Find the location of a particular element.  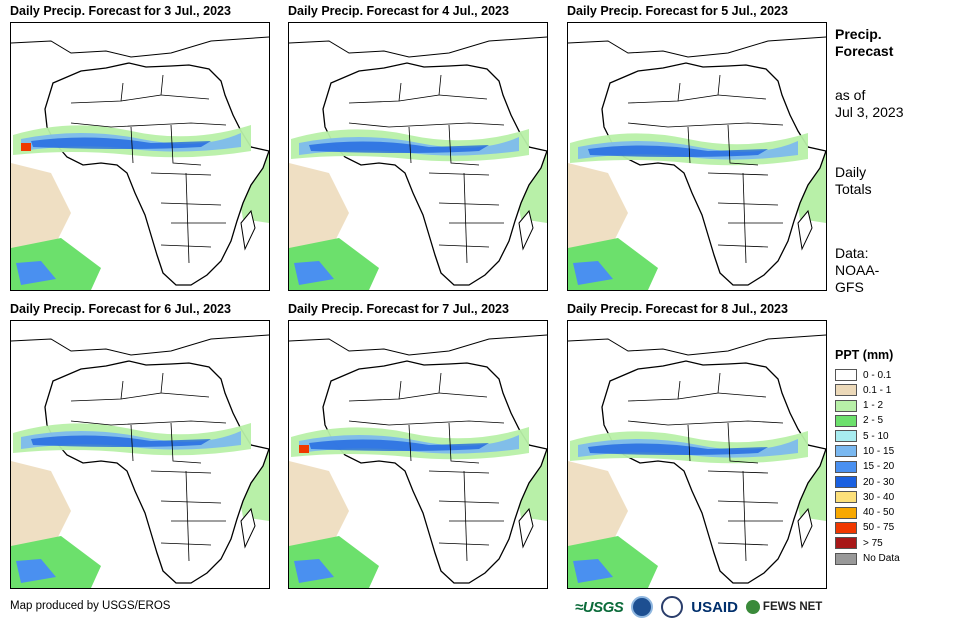

legend-item: 1 - 2 is located at coordinates (867, 406).